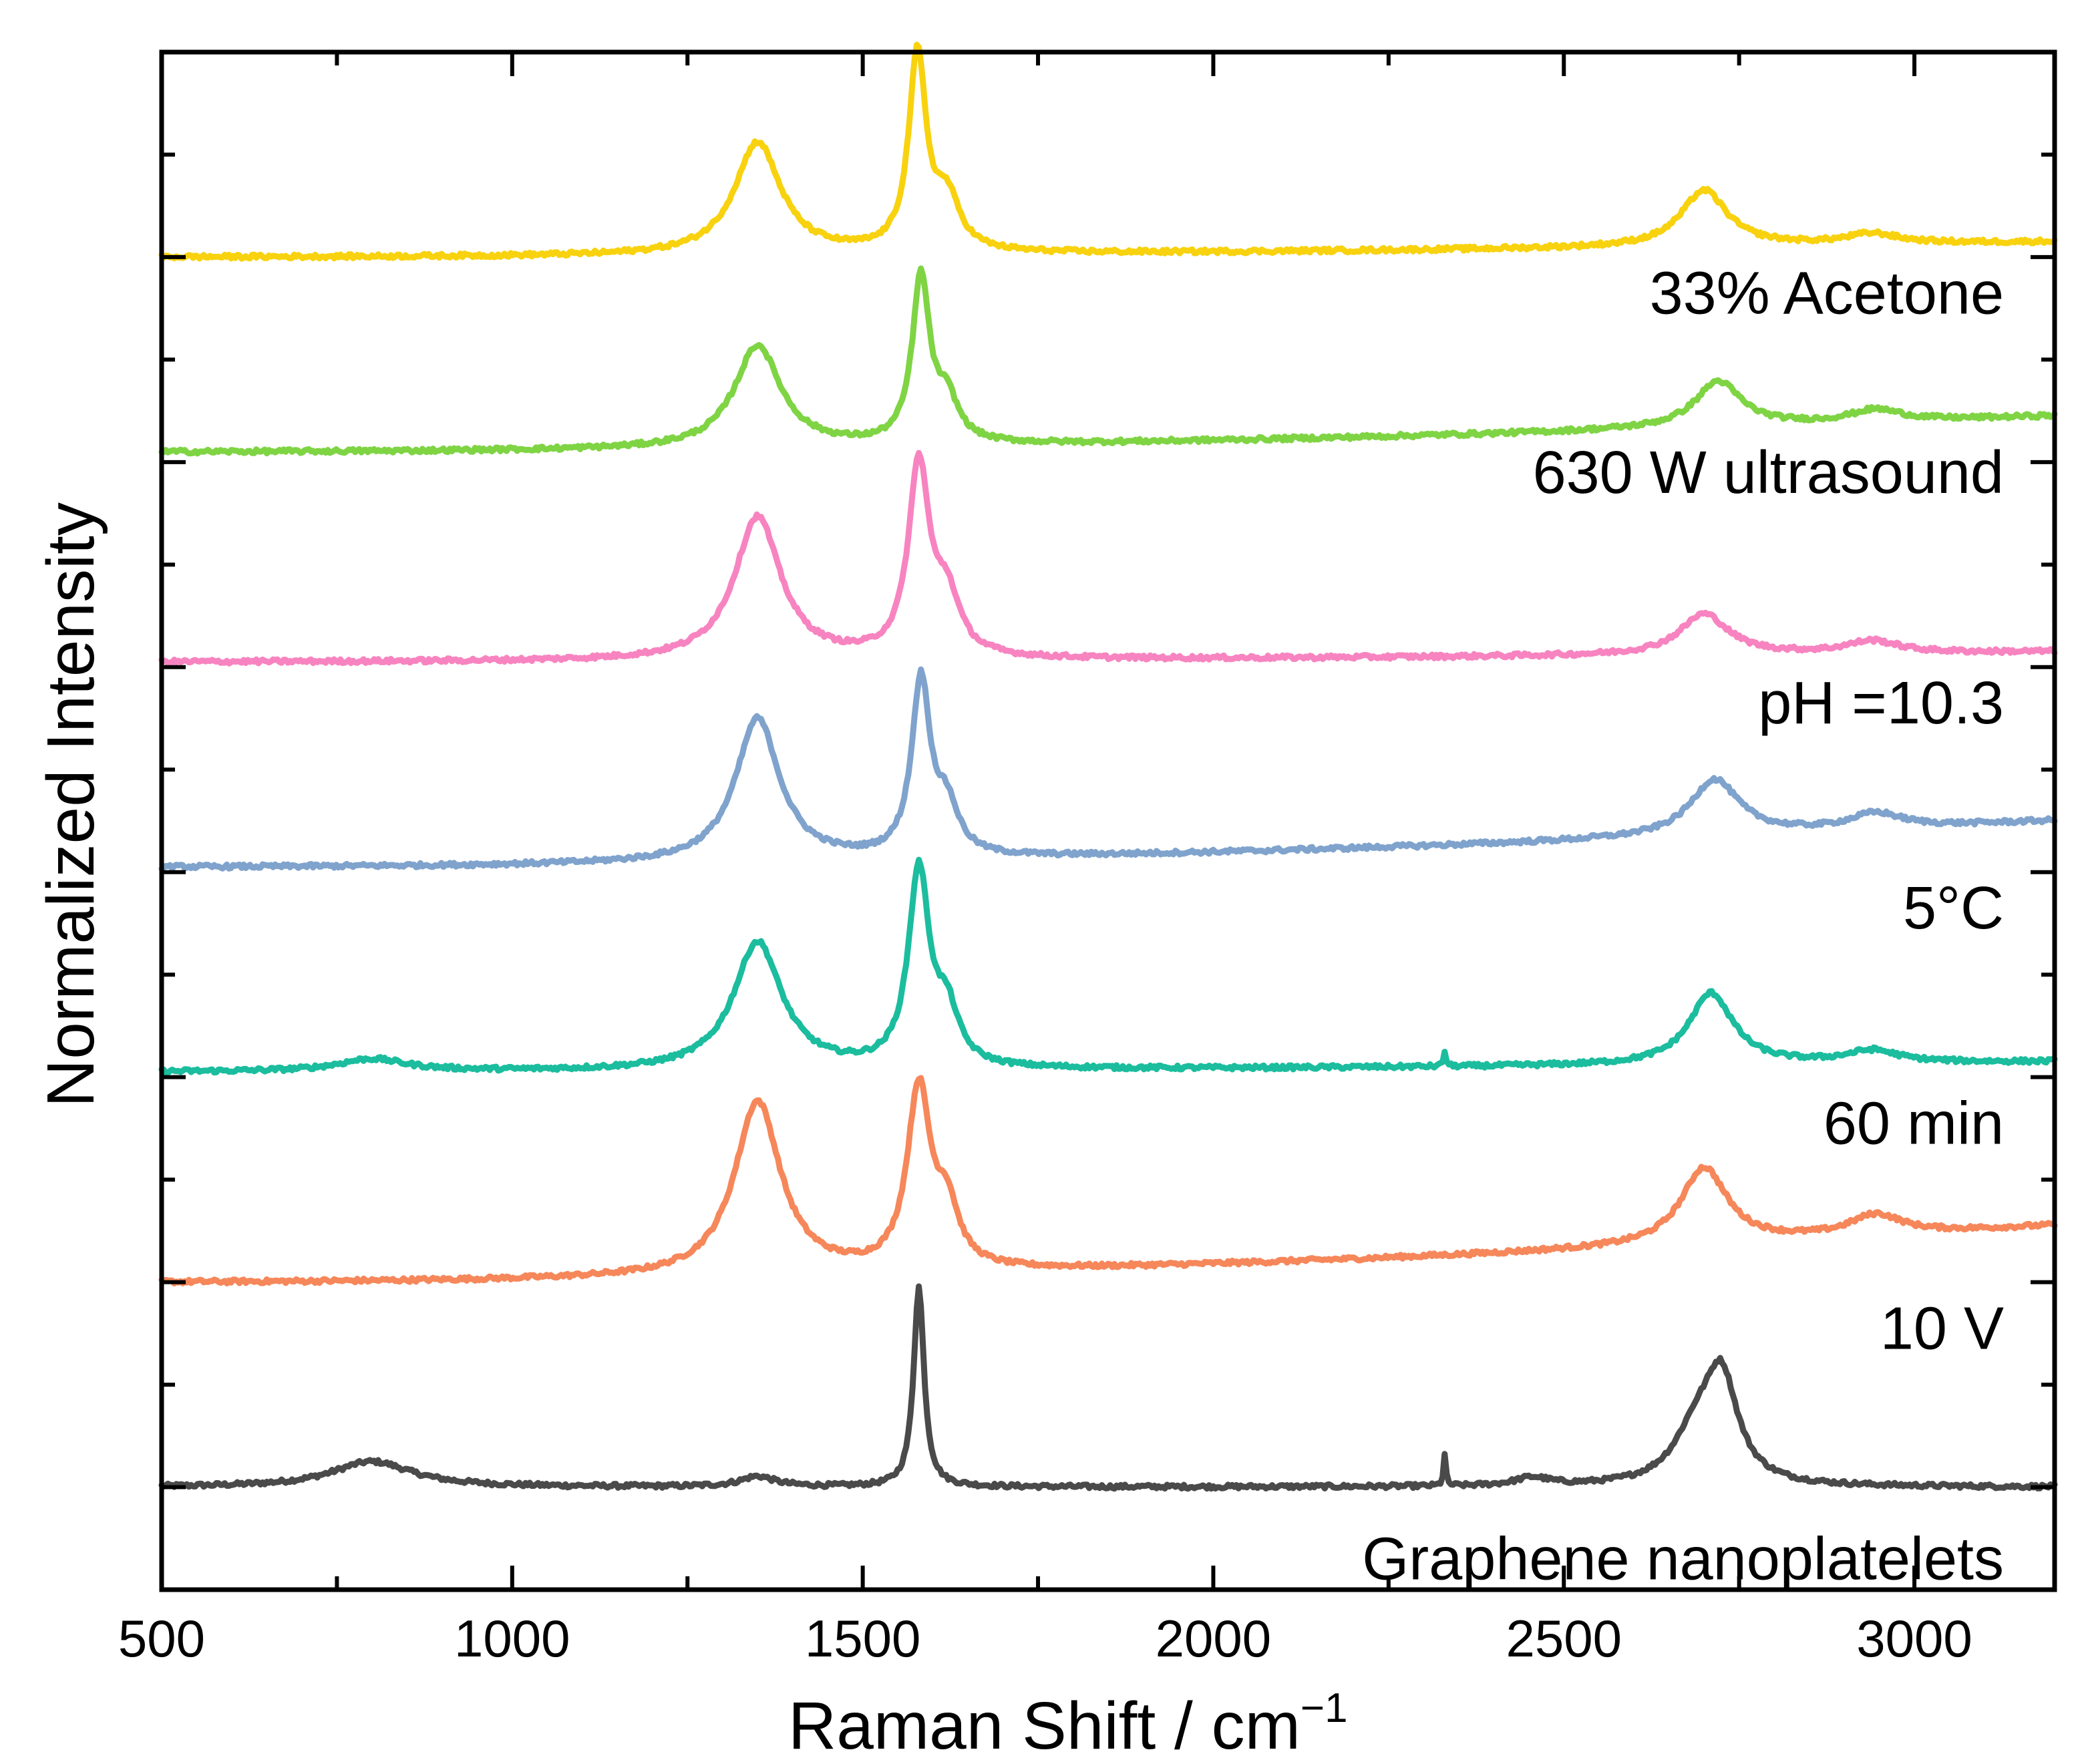  I want to click on series-label-3: 5°C, so click(1954, 908).